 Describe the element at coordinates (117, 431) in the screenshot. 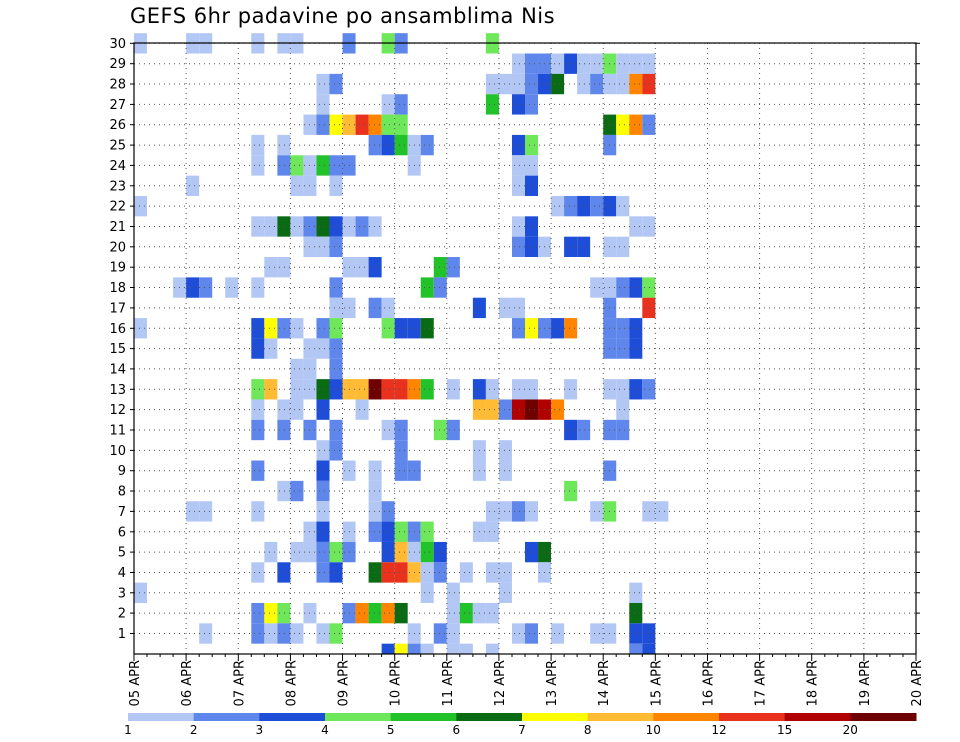

I see `y-tick-label: 11` at that location.